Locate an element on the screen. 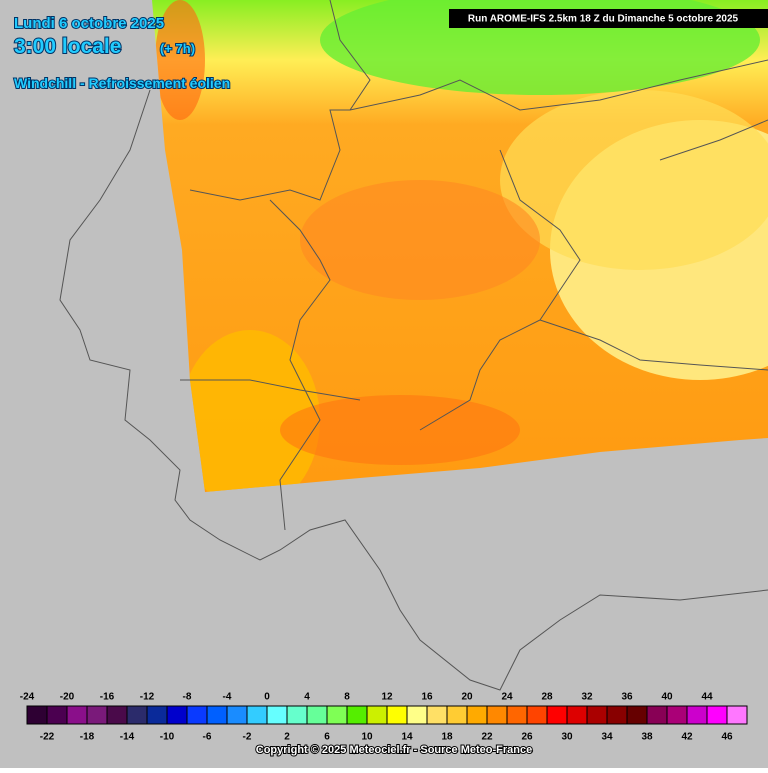 The height and width of the screenshot is (773, 768). legend-label: -24 is located at coordinates (27, 697).